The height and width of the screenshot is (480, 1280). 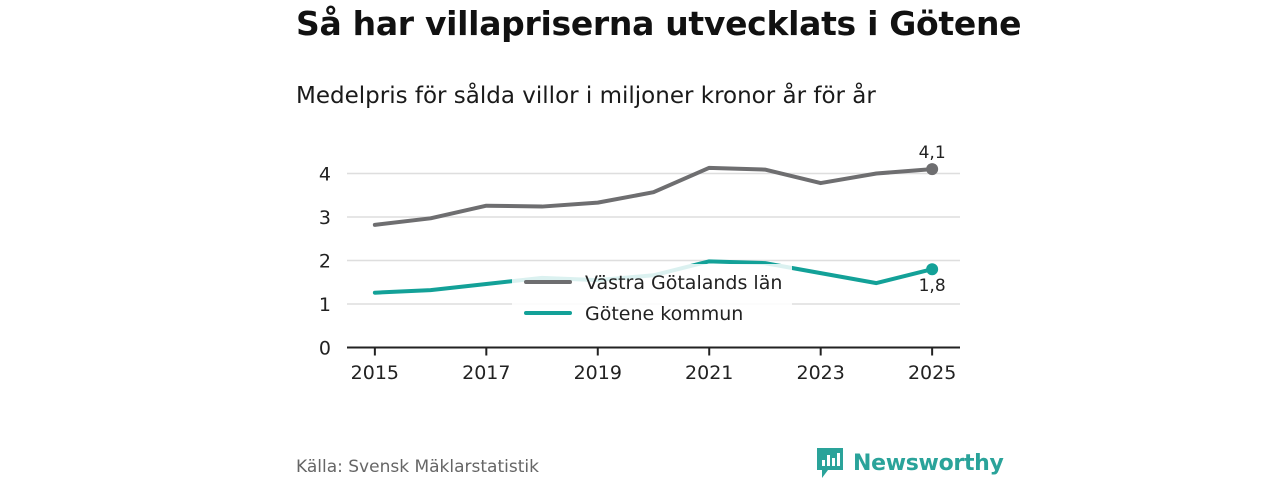 I want to click on brand-logo: Newsworthy, so click(x=909, y=463).